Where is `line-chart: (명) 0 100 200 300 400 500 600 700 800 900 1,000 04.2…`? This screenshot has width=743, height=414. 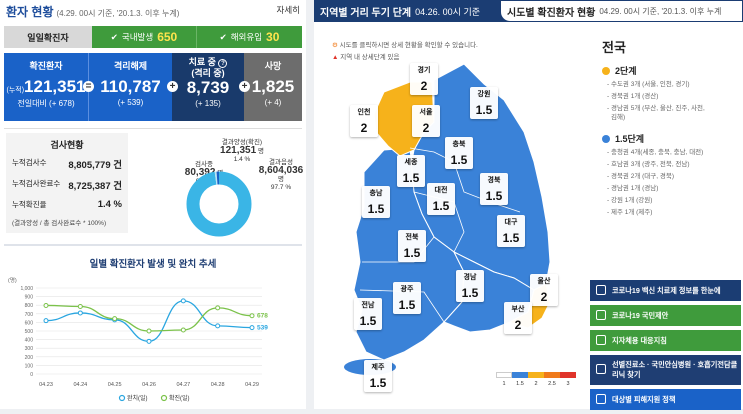
line-chart: (명) 0 100 200 300 400 500 600 700 800 900 1,000 04.2… is located at coordinates (138, 339).